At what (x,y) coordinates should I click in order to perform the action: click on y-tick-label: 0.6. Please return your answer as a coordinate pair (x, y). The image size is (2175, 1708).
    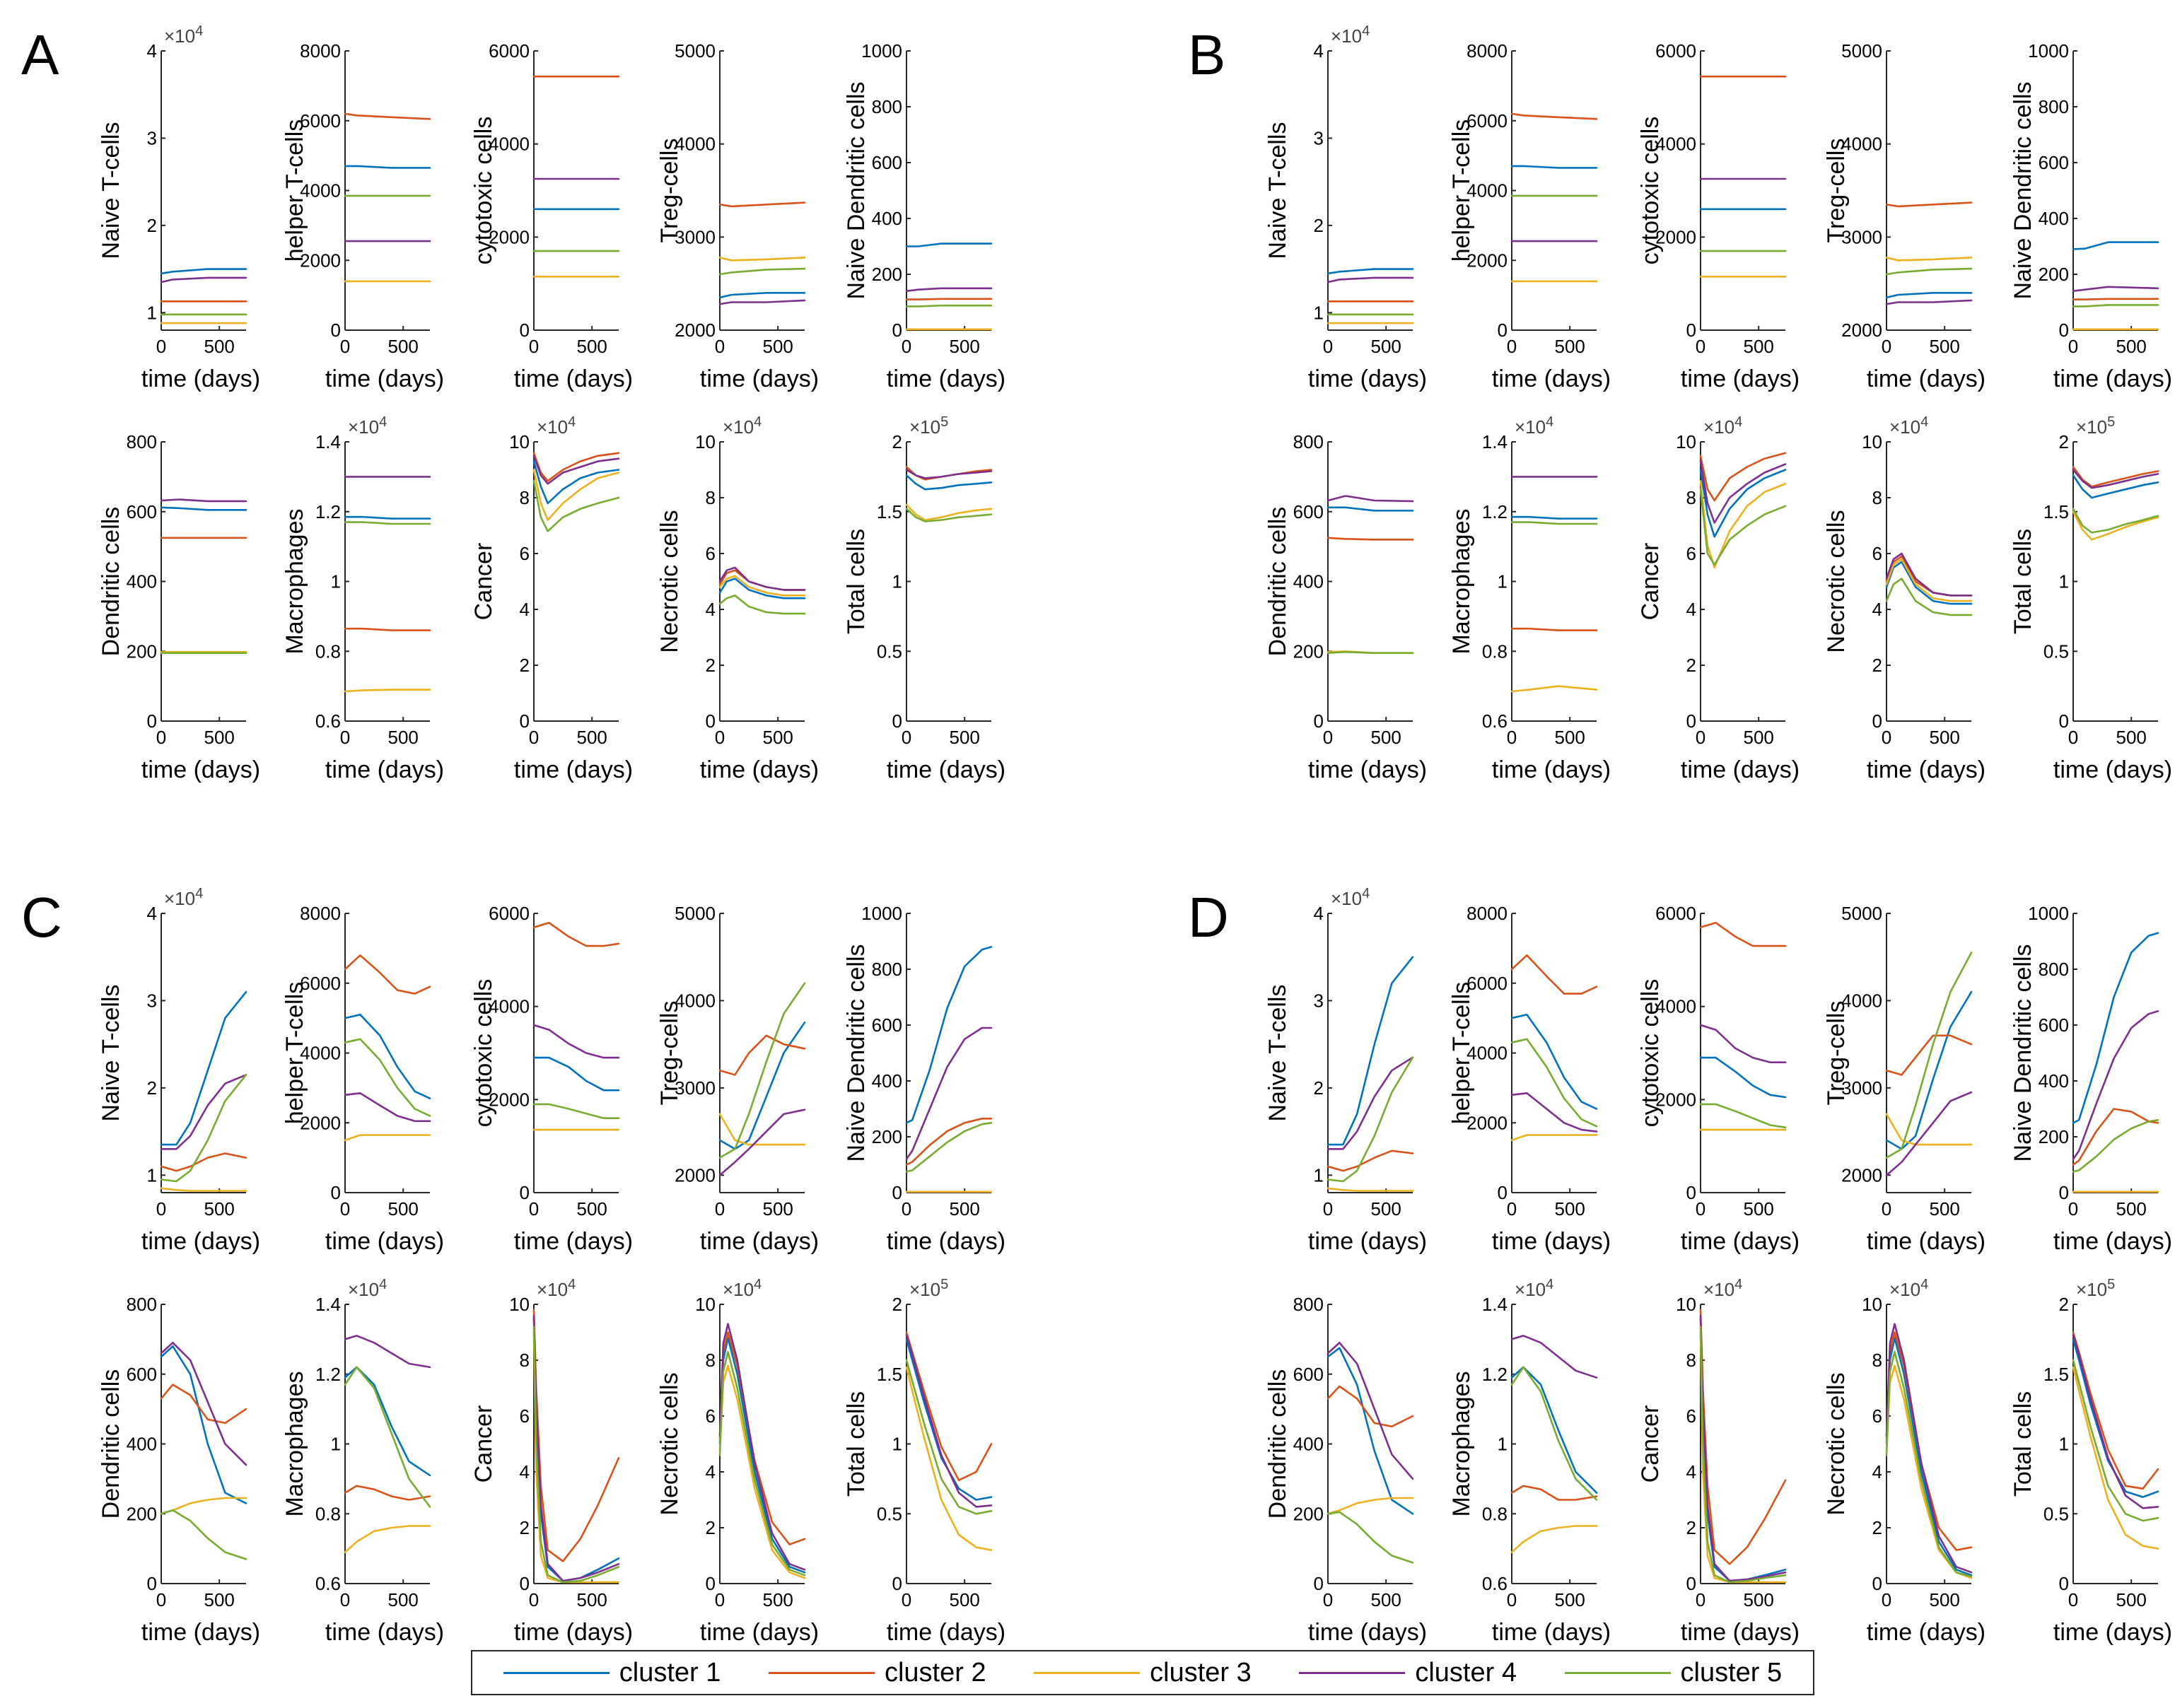
    Looking at the image, I should click on (328, 1583).